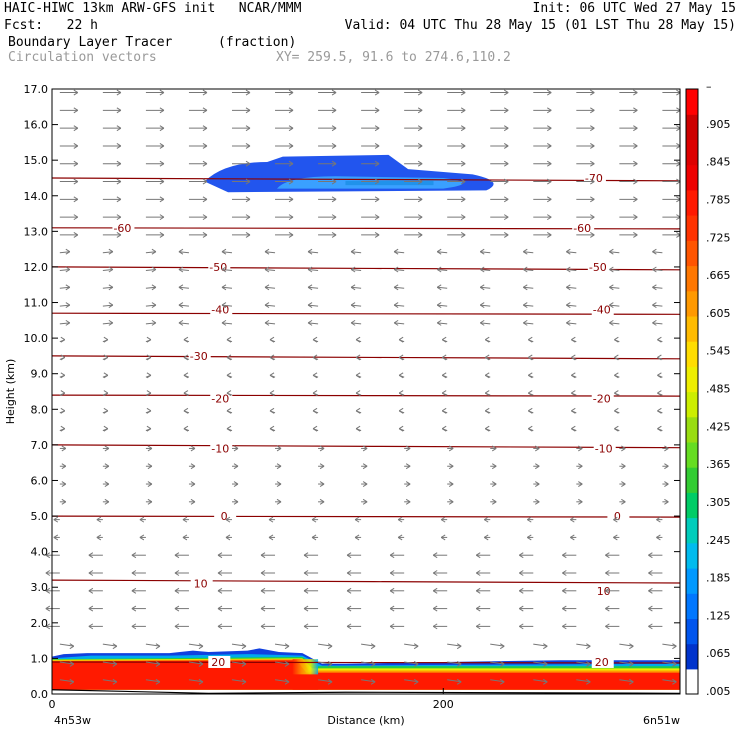  What do you see at coordinates (718, 389) in the screenshot?
I see `colorbar-label: .485` at bounding box center [718, 389].